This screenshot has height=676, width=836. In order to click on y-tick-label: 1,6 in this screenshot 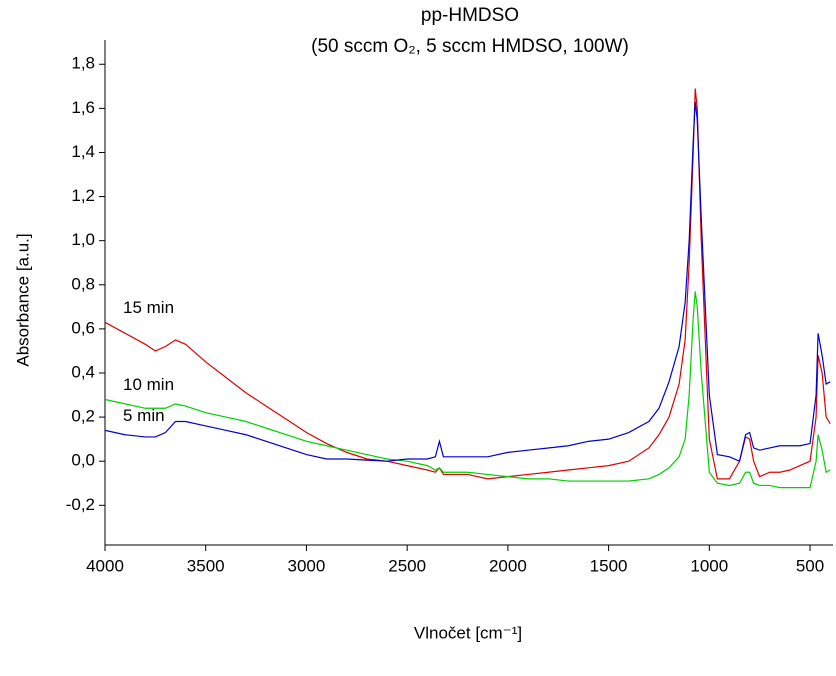, I will do `click(83, 107)`.